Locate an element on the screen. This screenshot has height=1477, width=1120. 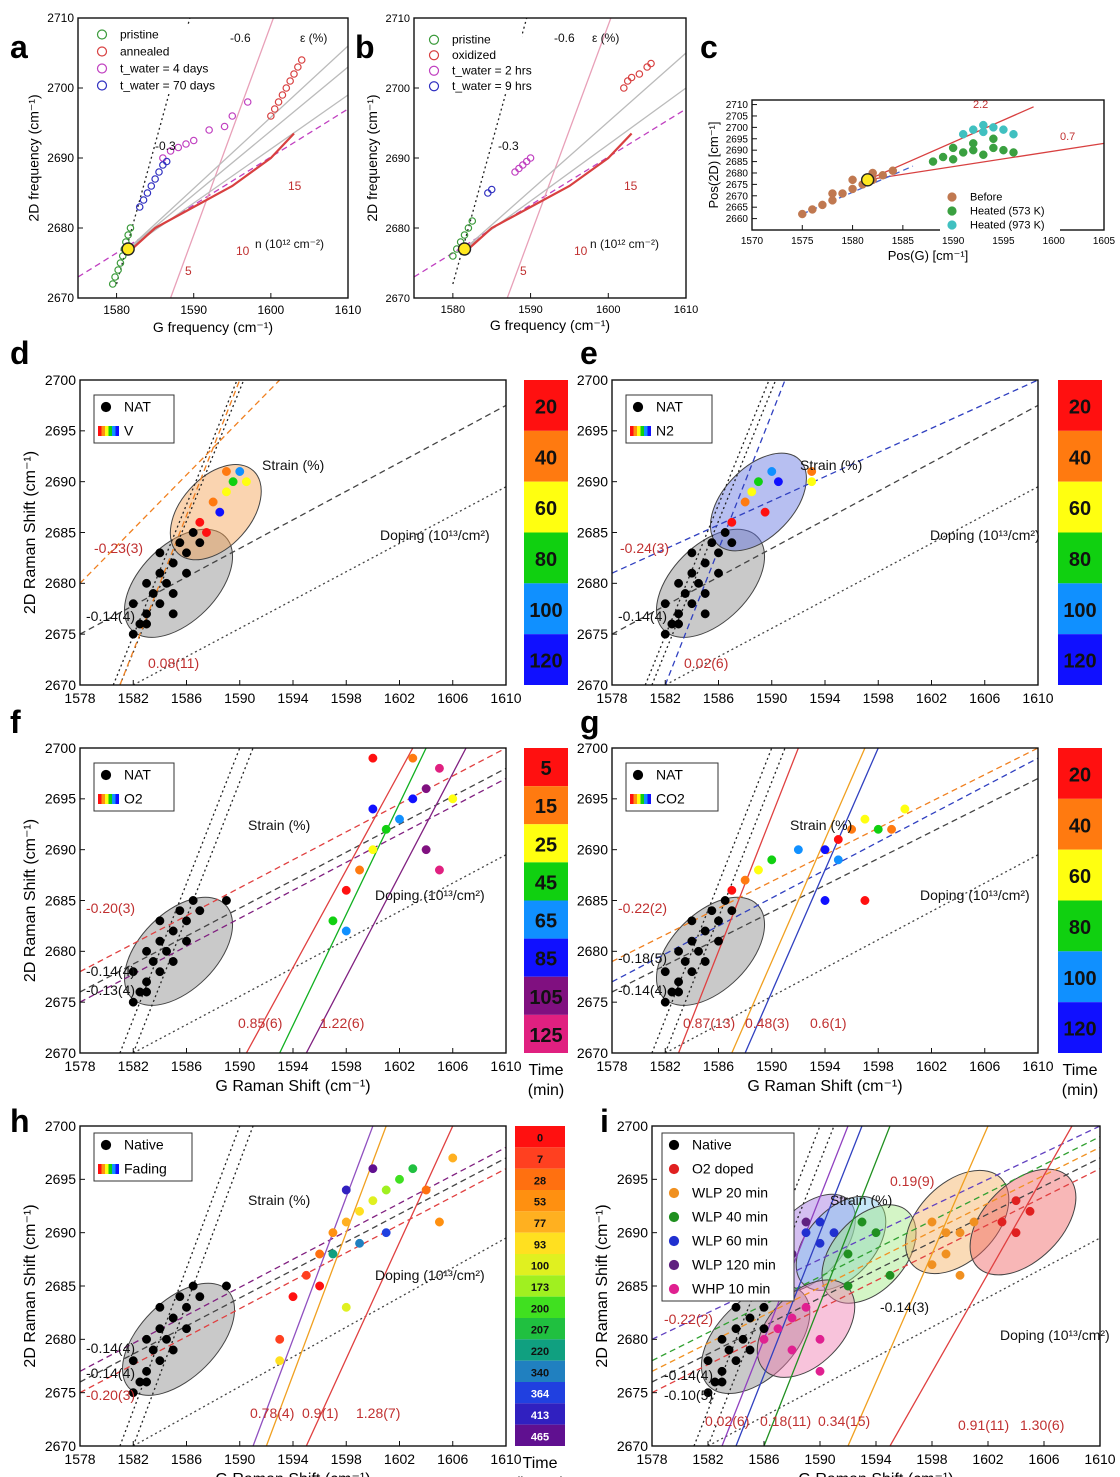
x-axis-label: G Raman Shift (cm⁻¹) is located at coordinates (292, 1086).